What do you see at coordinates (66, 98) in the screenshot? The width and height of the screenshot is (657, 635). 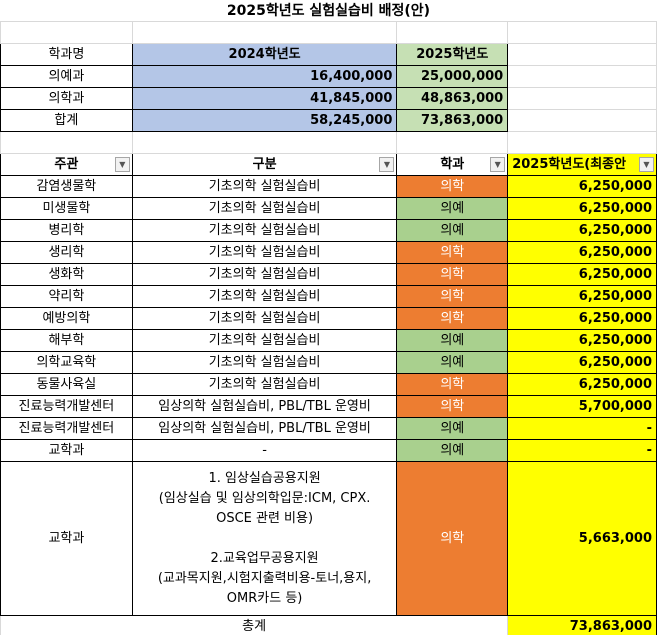 I see `summary-name: 의학과` at bounding box center [66, 98].